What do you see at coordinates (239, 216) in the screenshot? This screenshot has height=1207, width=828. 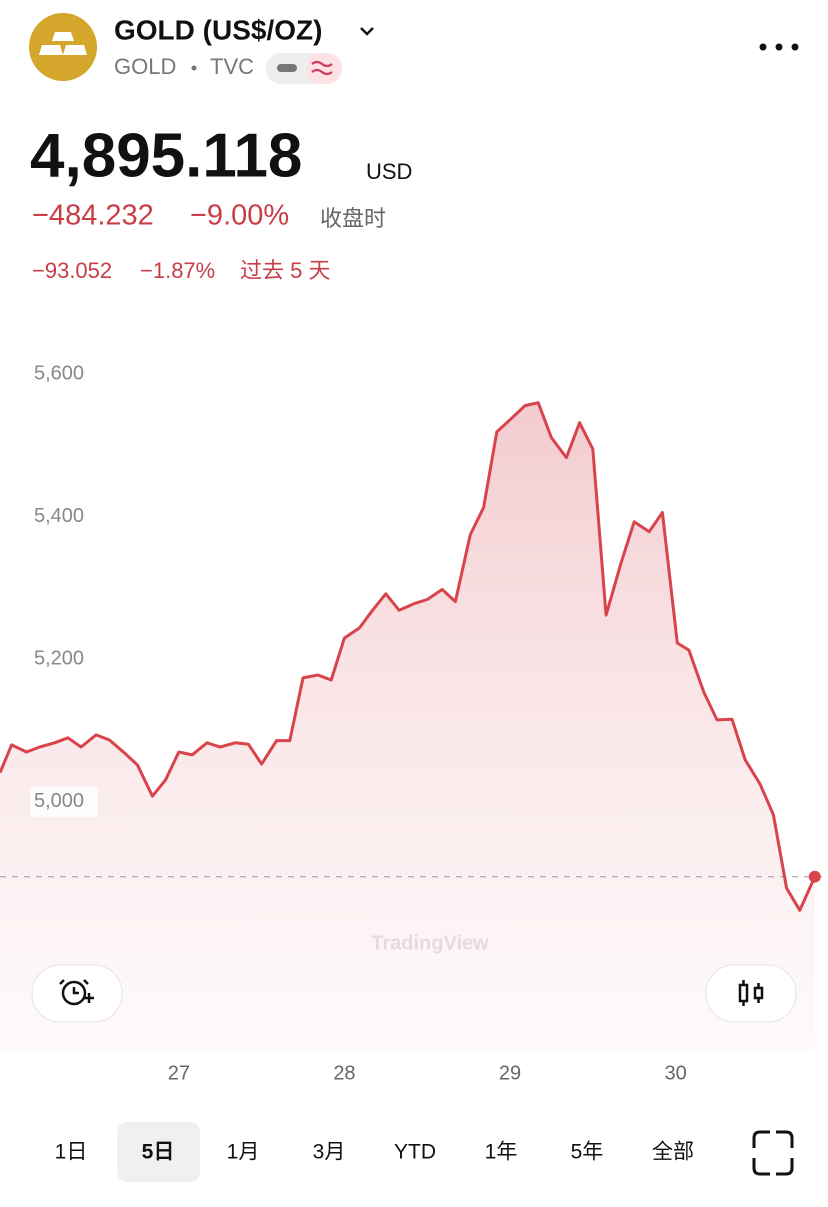 I see `change-percent: −9.00%` at bounding box center [239, 216].